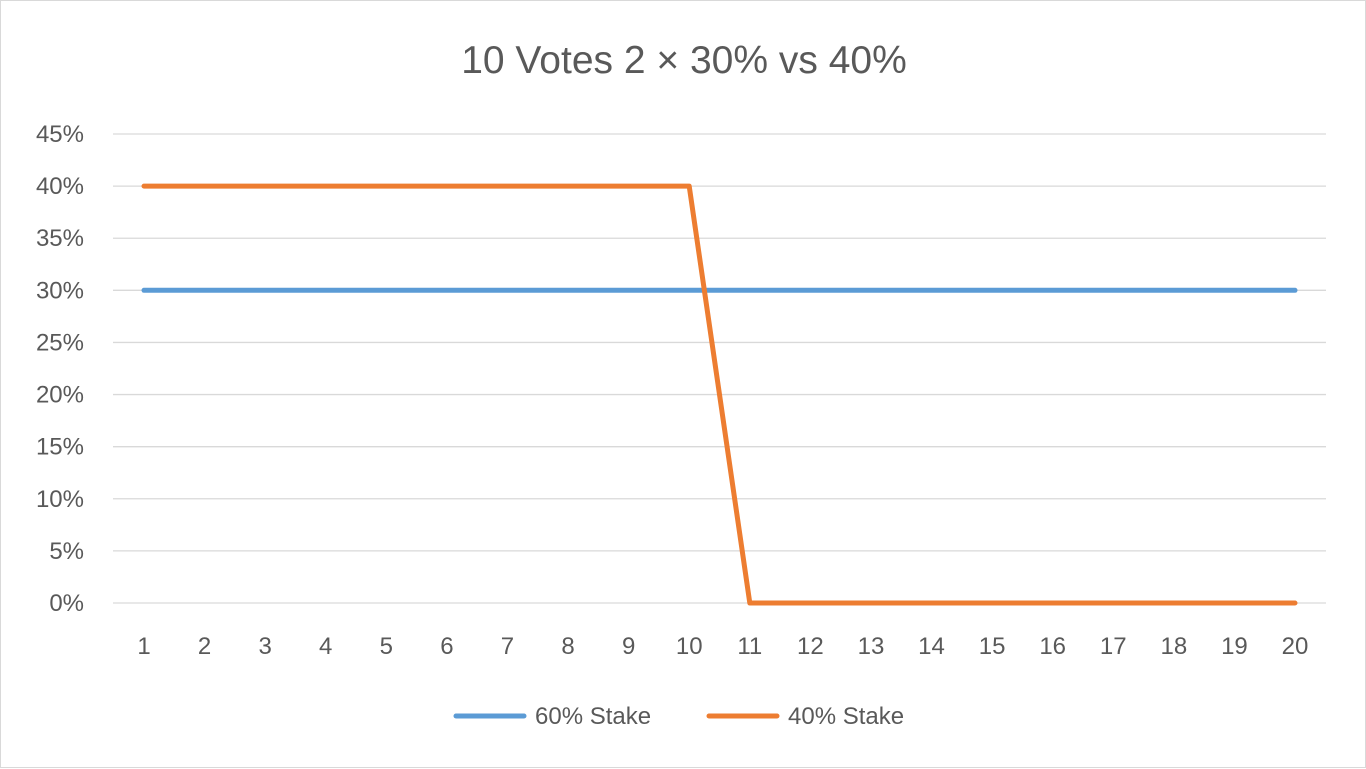  What do you see at coordinates (60, 186) in the screenshot?
I see `y-tick-label: 40%` at bounding box center [60, 186].